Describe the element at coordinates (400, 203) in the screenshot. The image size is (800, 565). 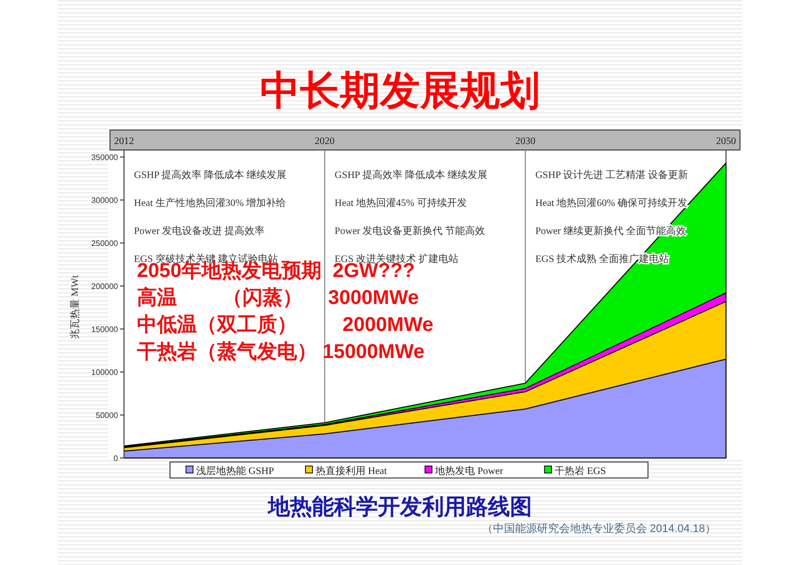
I see `annotation: Heat 地热回灌45% 可持续开发` at that location.